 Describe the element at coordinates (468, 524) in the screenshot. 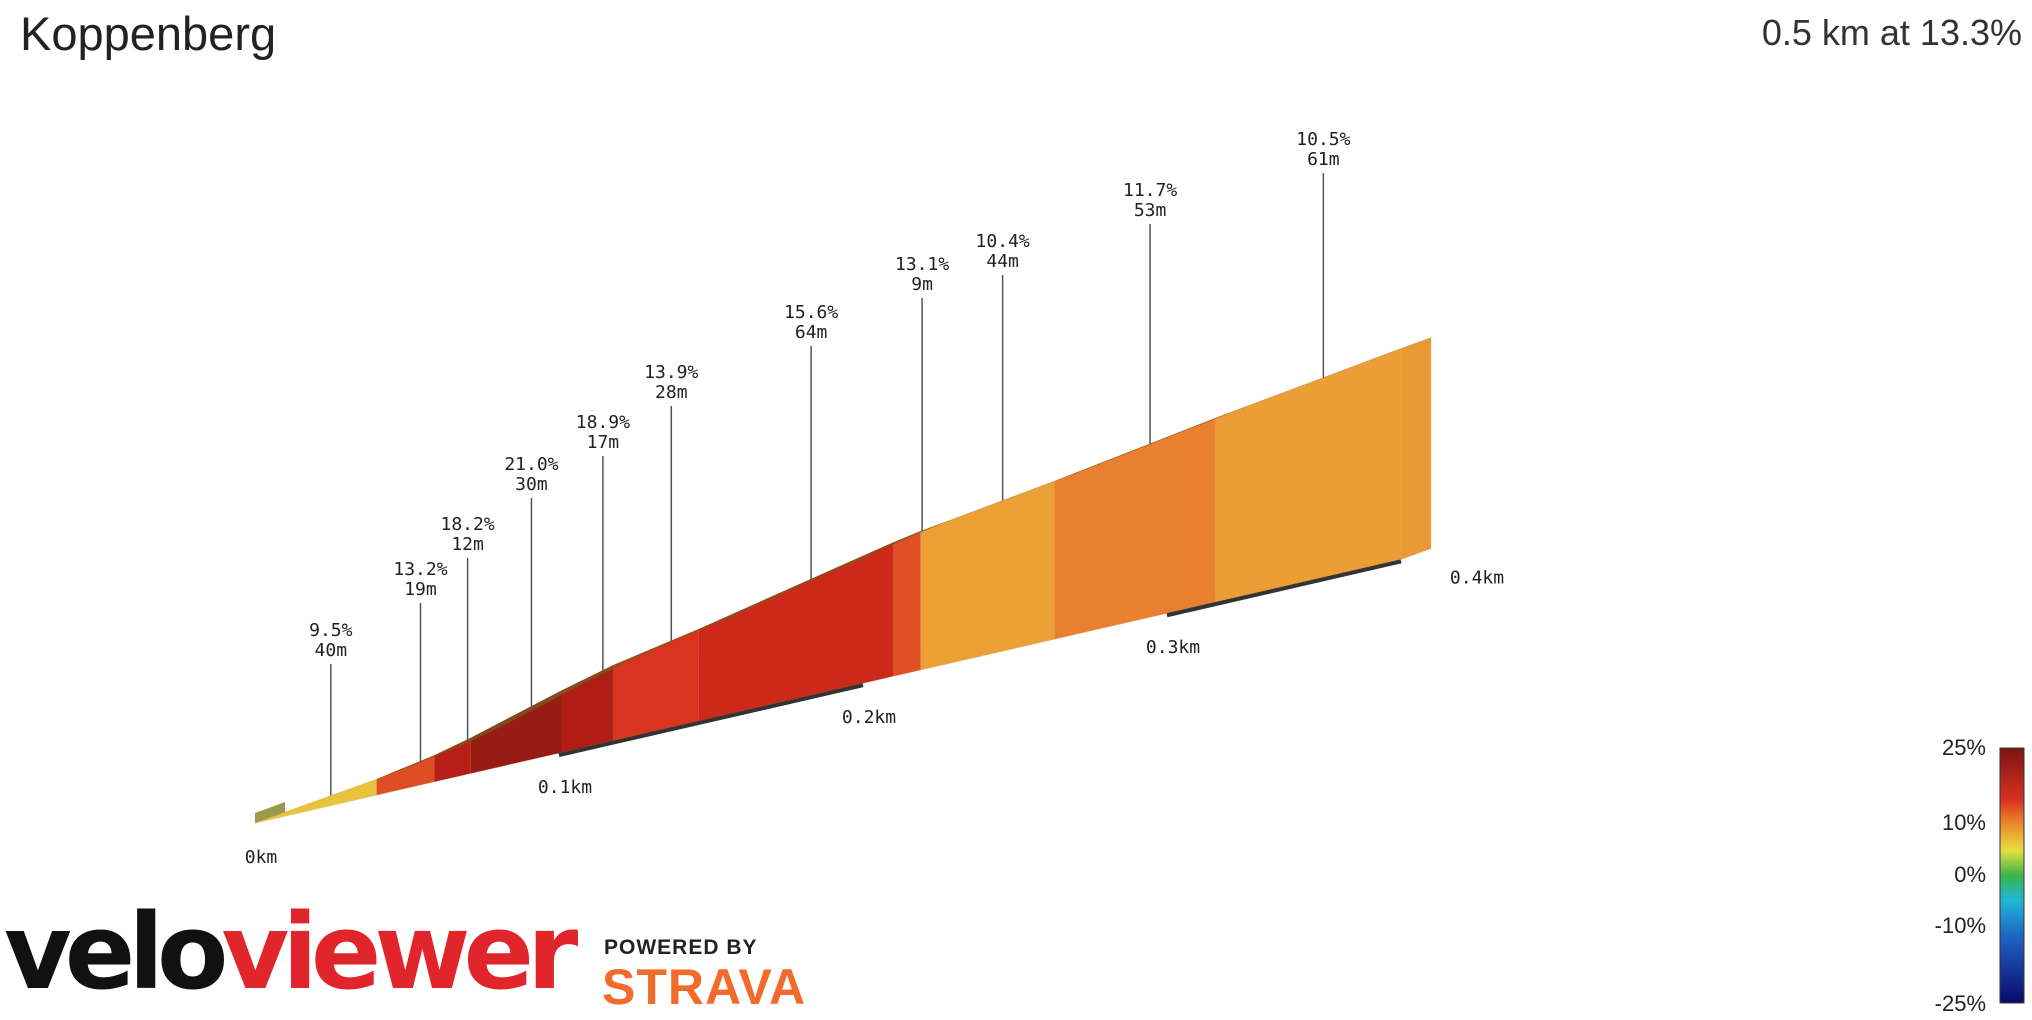

I see `segment-gradient-label: 18.2%` at that location.